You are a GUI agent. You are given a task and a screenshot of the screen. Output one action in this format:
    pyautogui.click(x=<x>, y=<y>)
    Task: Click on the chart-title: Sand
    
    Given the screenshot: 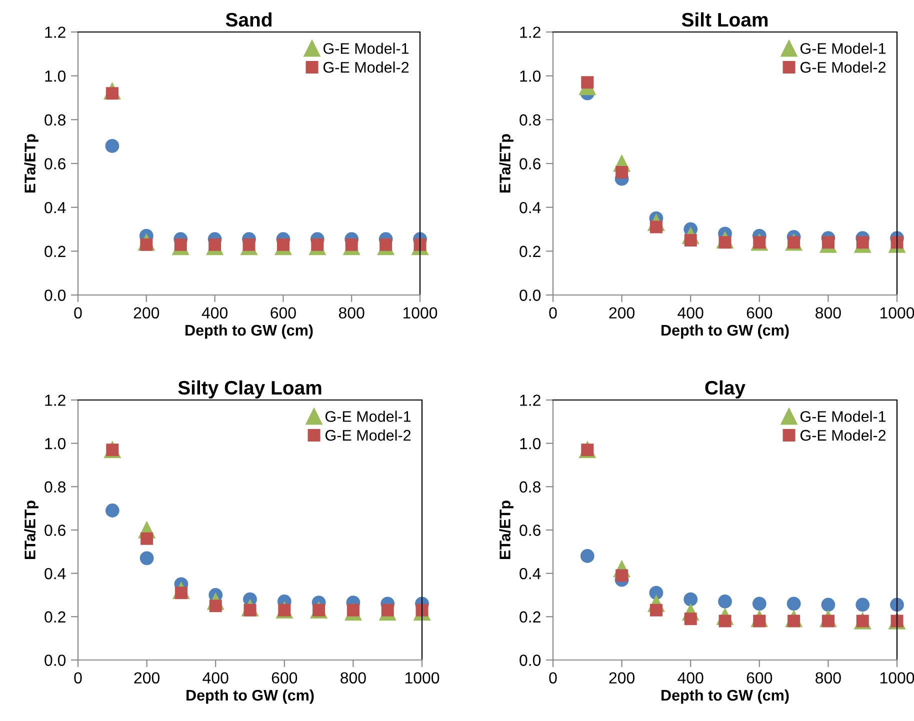 What is the action you would take?
    pyautogui.click(x=249, y=19)
    